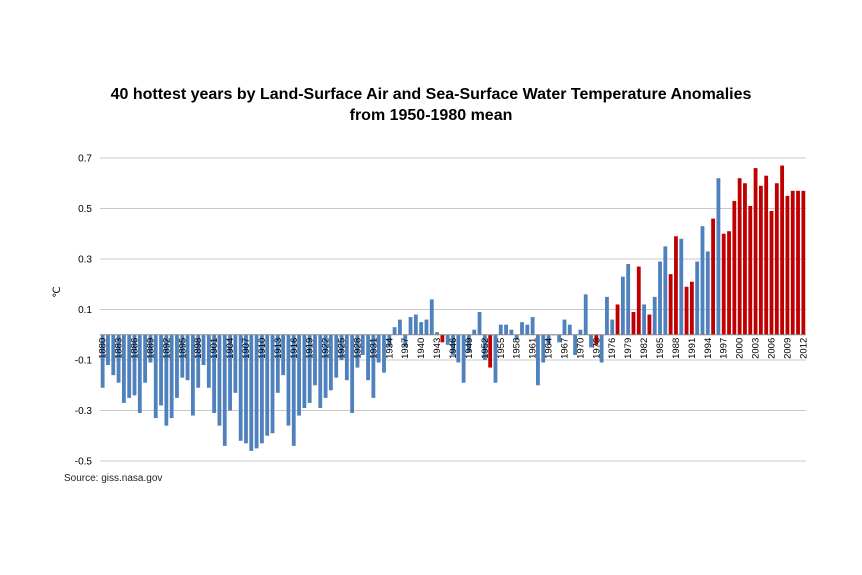 This screenshot has height=575, width=862. Describe the element at coordinates (580, 332) in the screenshot. I see `bar-1970` at that location.